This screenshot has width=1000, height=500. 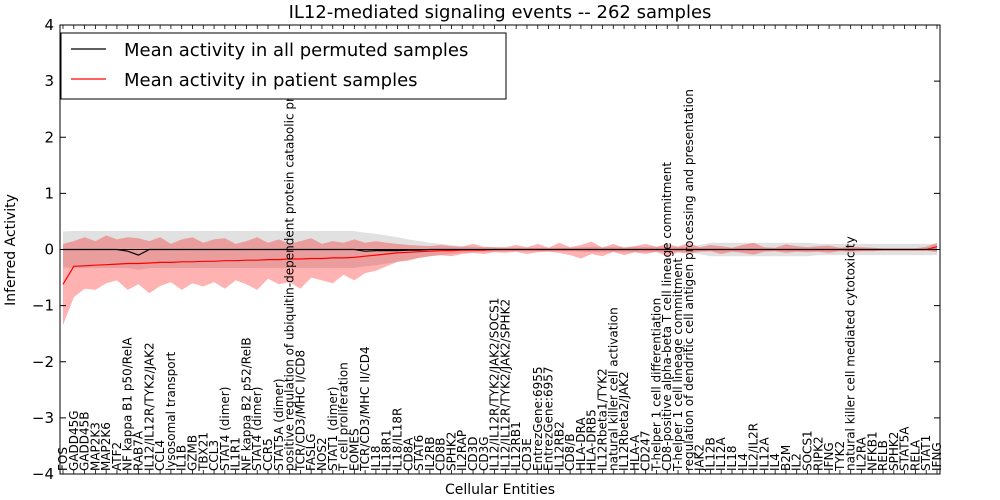 What do you see at coordinates (322, 454) in the screenshot?
I see `x-tick-label: NOS2` at bounding box center [322, 454].